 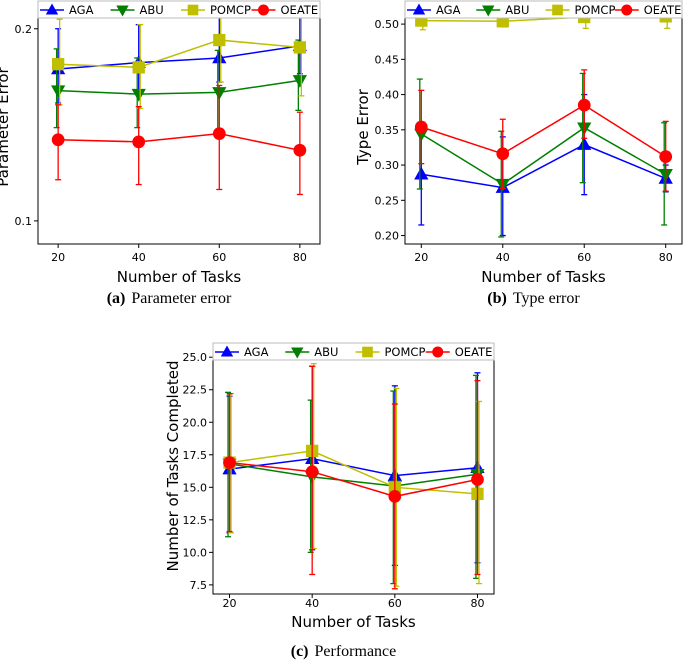 I want to click on y-tick-label: 7.5, so click(x=199, y=585).